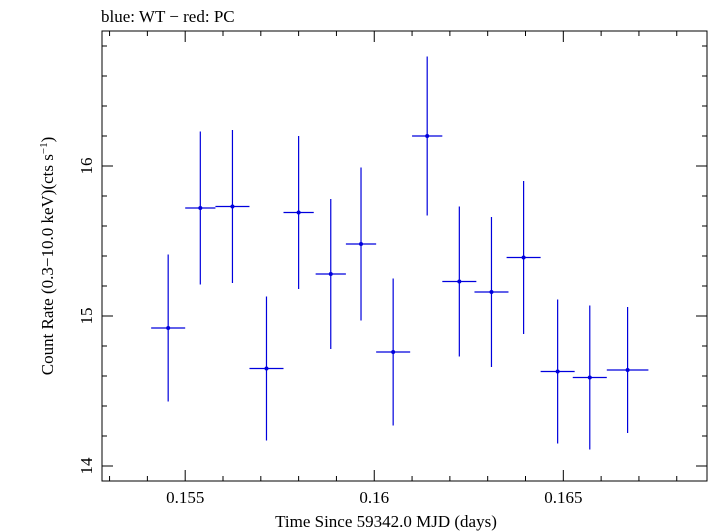 This screenshot has width=709, height=532. Describe the element at coordinates (374, 497) in the screenshot. I see `x-tick-label: 0.16` at that location.